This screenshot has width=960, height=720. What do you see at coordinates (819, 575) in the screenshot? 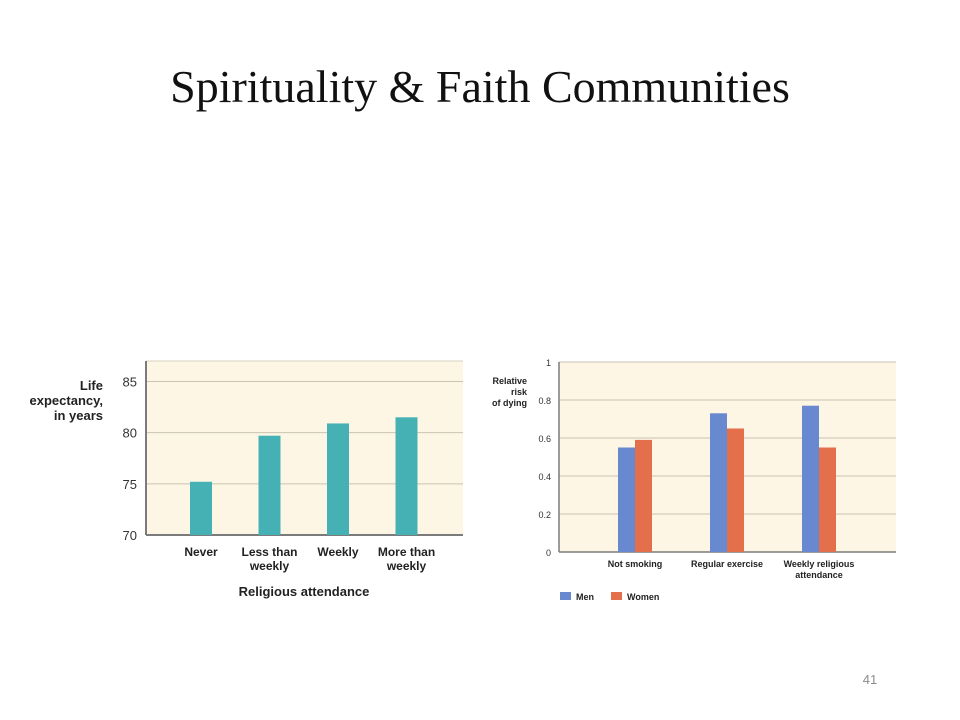
I see `x-tick-label: attendance` at bounding box center [819, 575].